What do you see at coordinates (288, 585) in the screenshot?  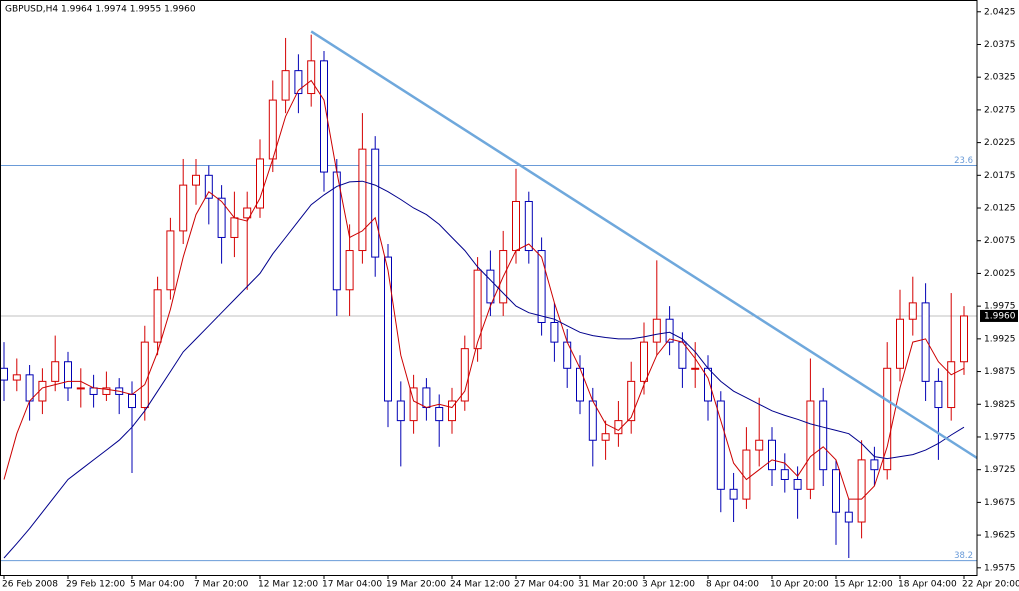 I see `x-tick-label: 12 Mar 12:00` at bounding box center [288, 585].